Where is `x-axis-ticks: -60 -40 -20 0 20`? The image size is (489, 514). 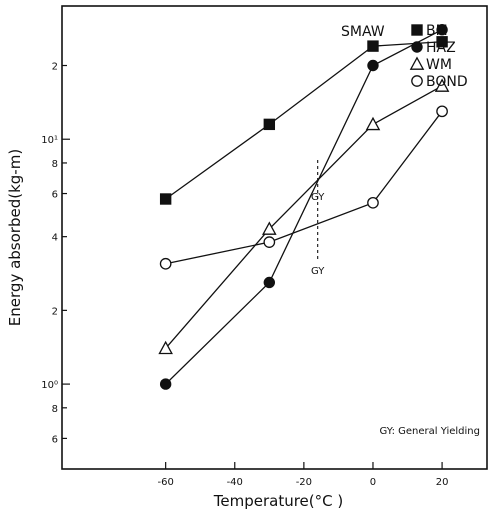
x-axis-ticks: -60 -40 -20 0 20 is located at coordinates (302, 475).